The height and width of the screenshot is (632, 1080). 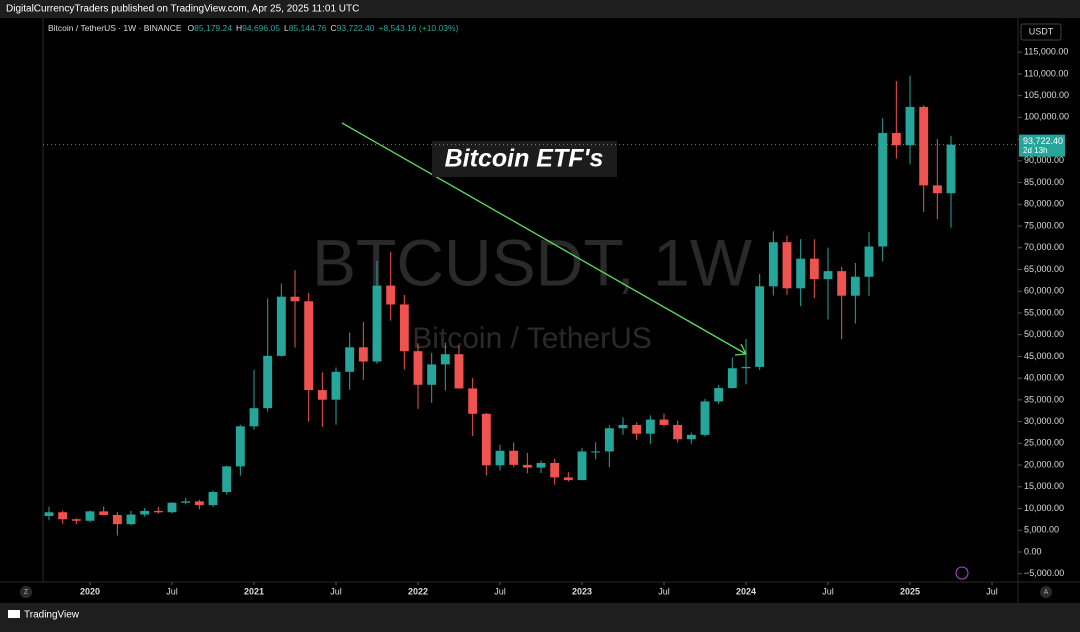 What do you see at coordinates (52, 615) in the screenshot?
I see `footer: TradingView` at bounding box center [52, 615].